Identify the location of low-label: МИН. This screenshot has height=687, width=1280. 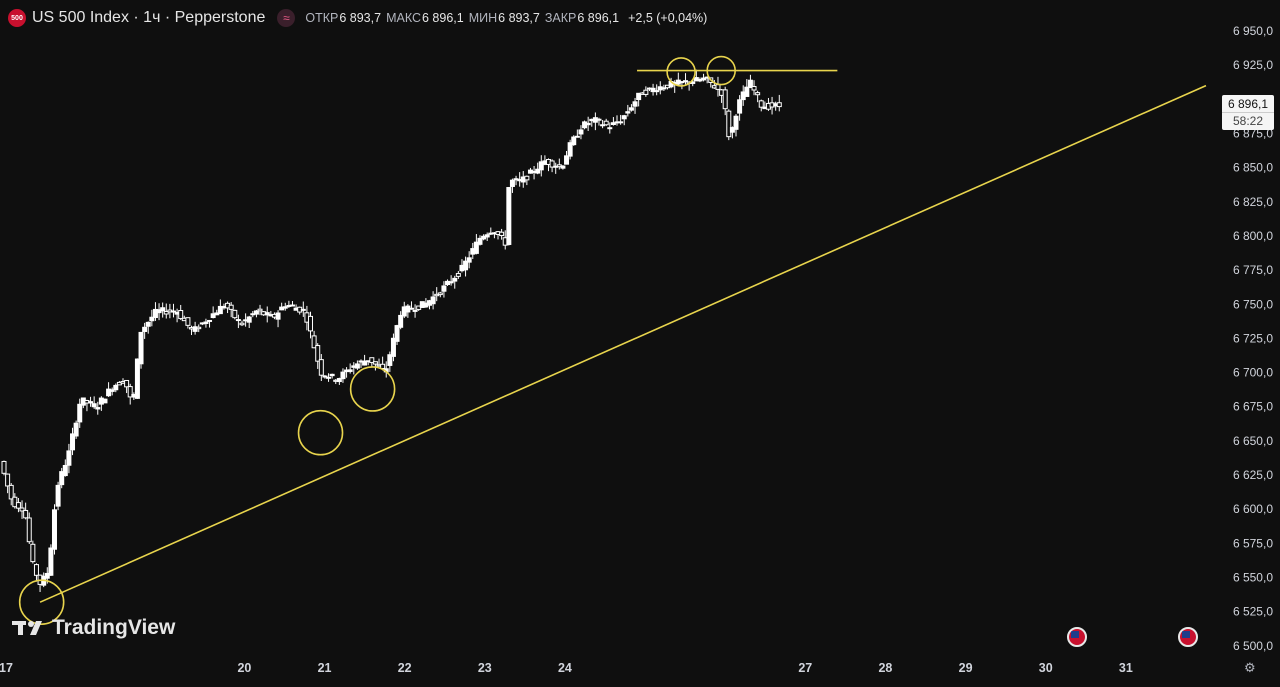
(483, 18).